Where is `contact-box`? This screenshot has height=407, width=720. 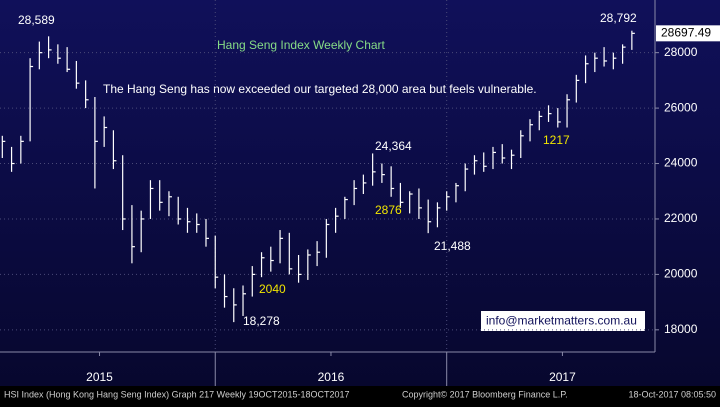
contact-box is located at coordinates (563, 321).